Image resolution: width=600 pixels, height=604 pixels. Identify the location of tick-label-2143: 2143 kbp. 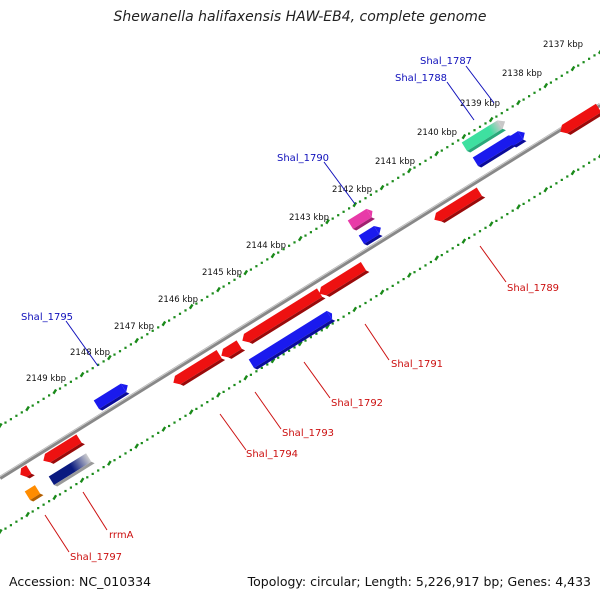
(309, 218).